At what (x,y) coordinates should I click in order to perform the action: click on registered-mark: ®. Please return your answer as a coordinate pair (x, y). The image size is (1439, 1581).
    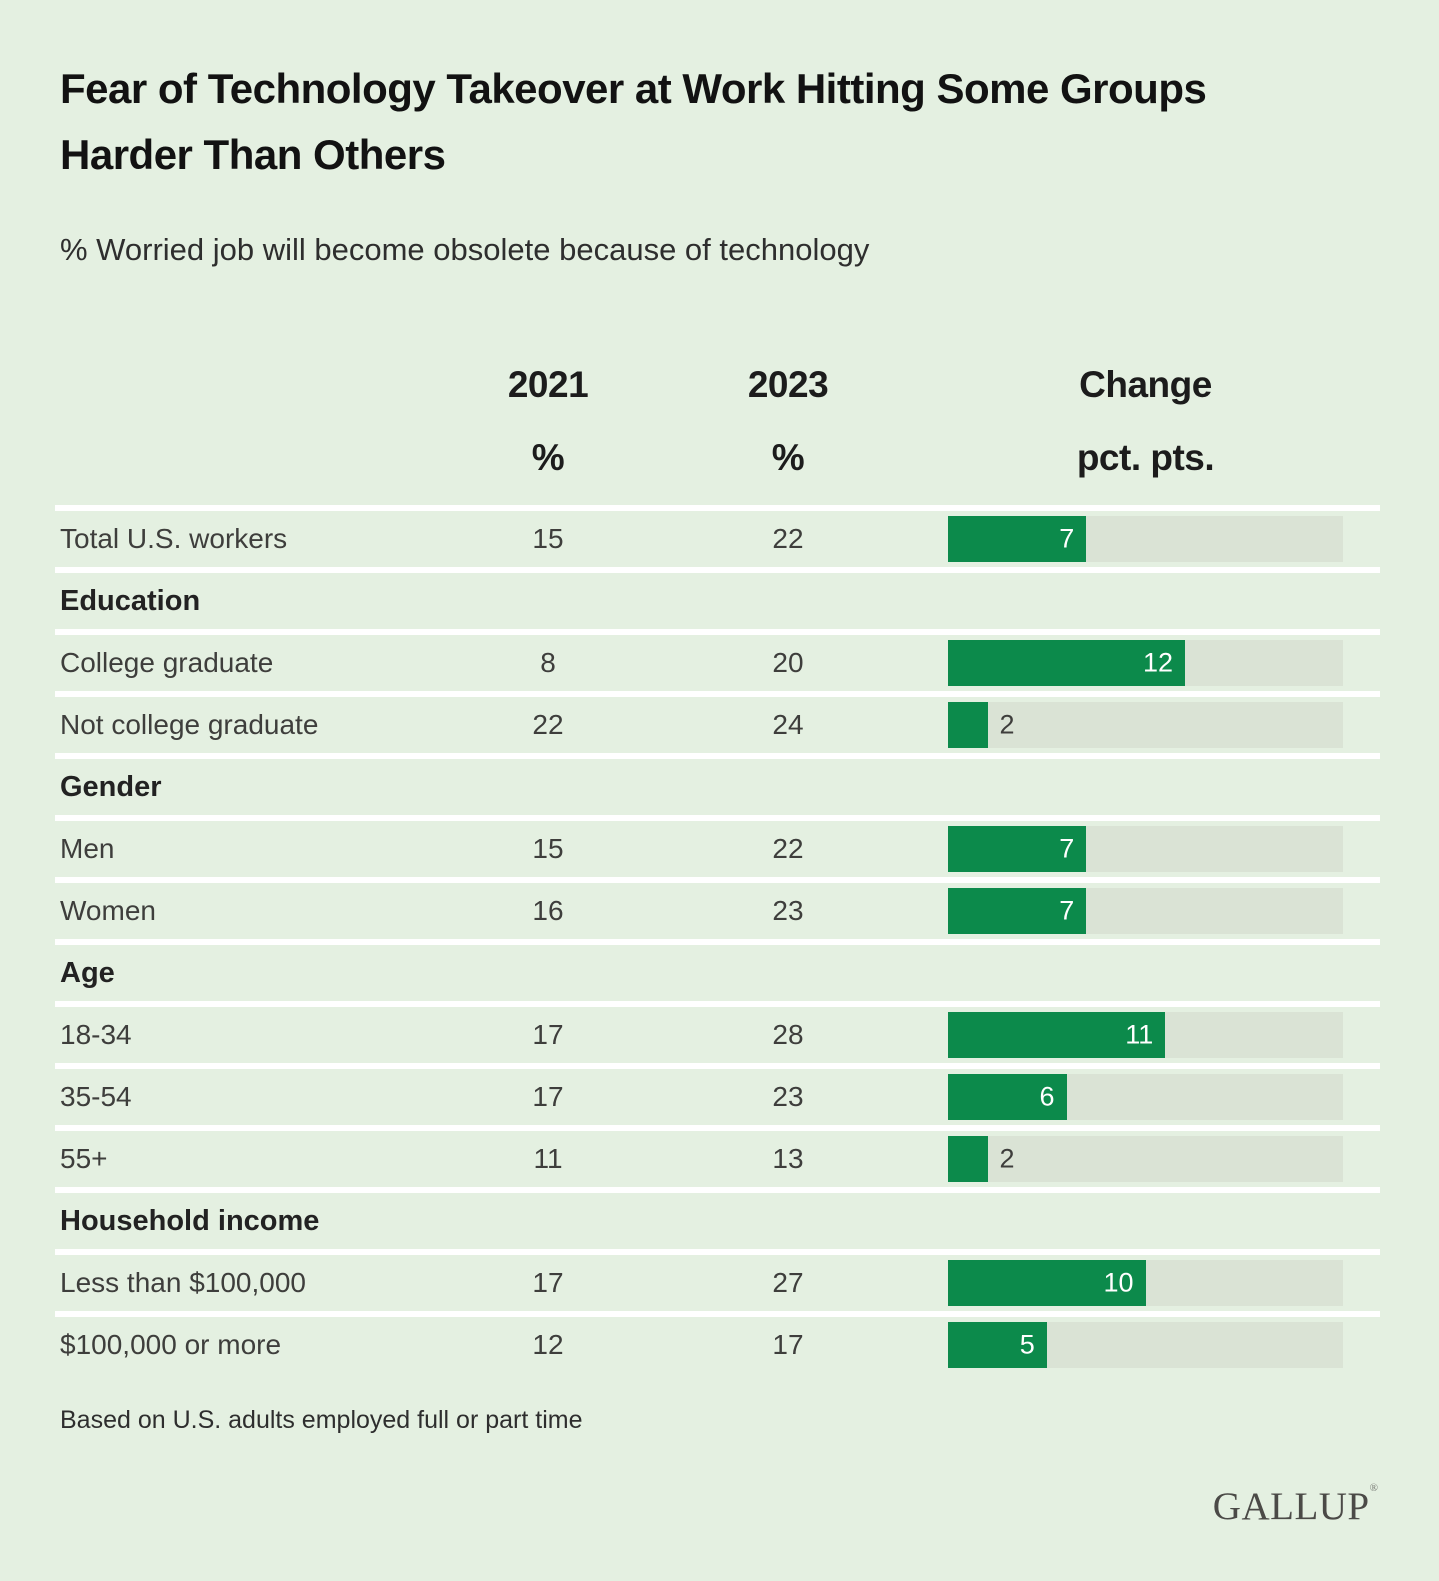
    Looking at the image, I should click on (1373, 1488).